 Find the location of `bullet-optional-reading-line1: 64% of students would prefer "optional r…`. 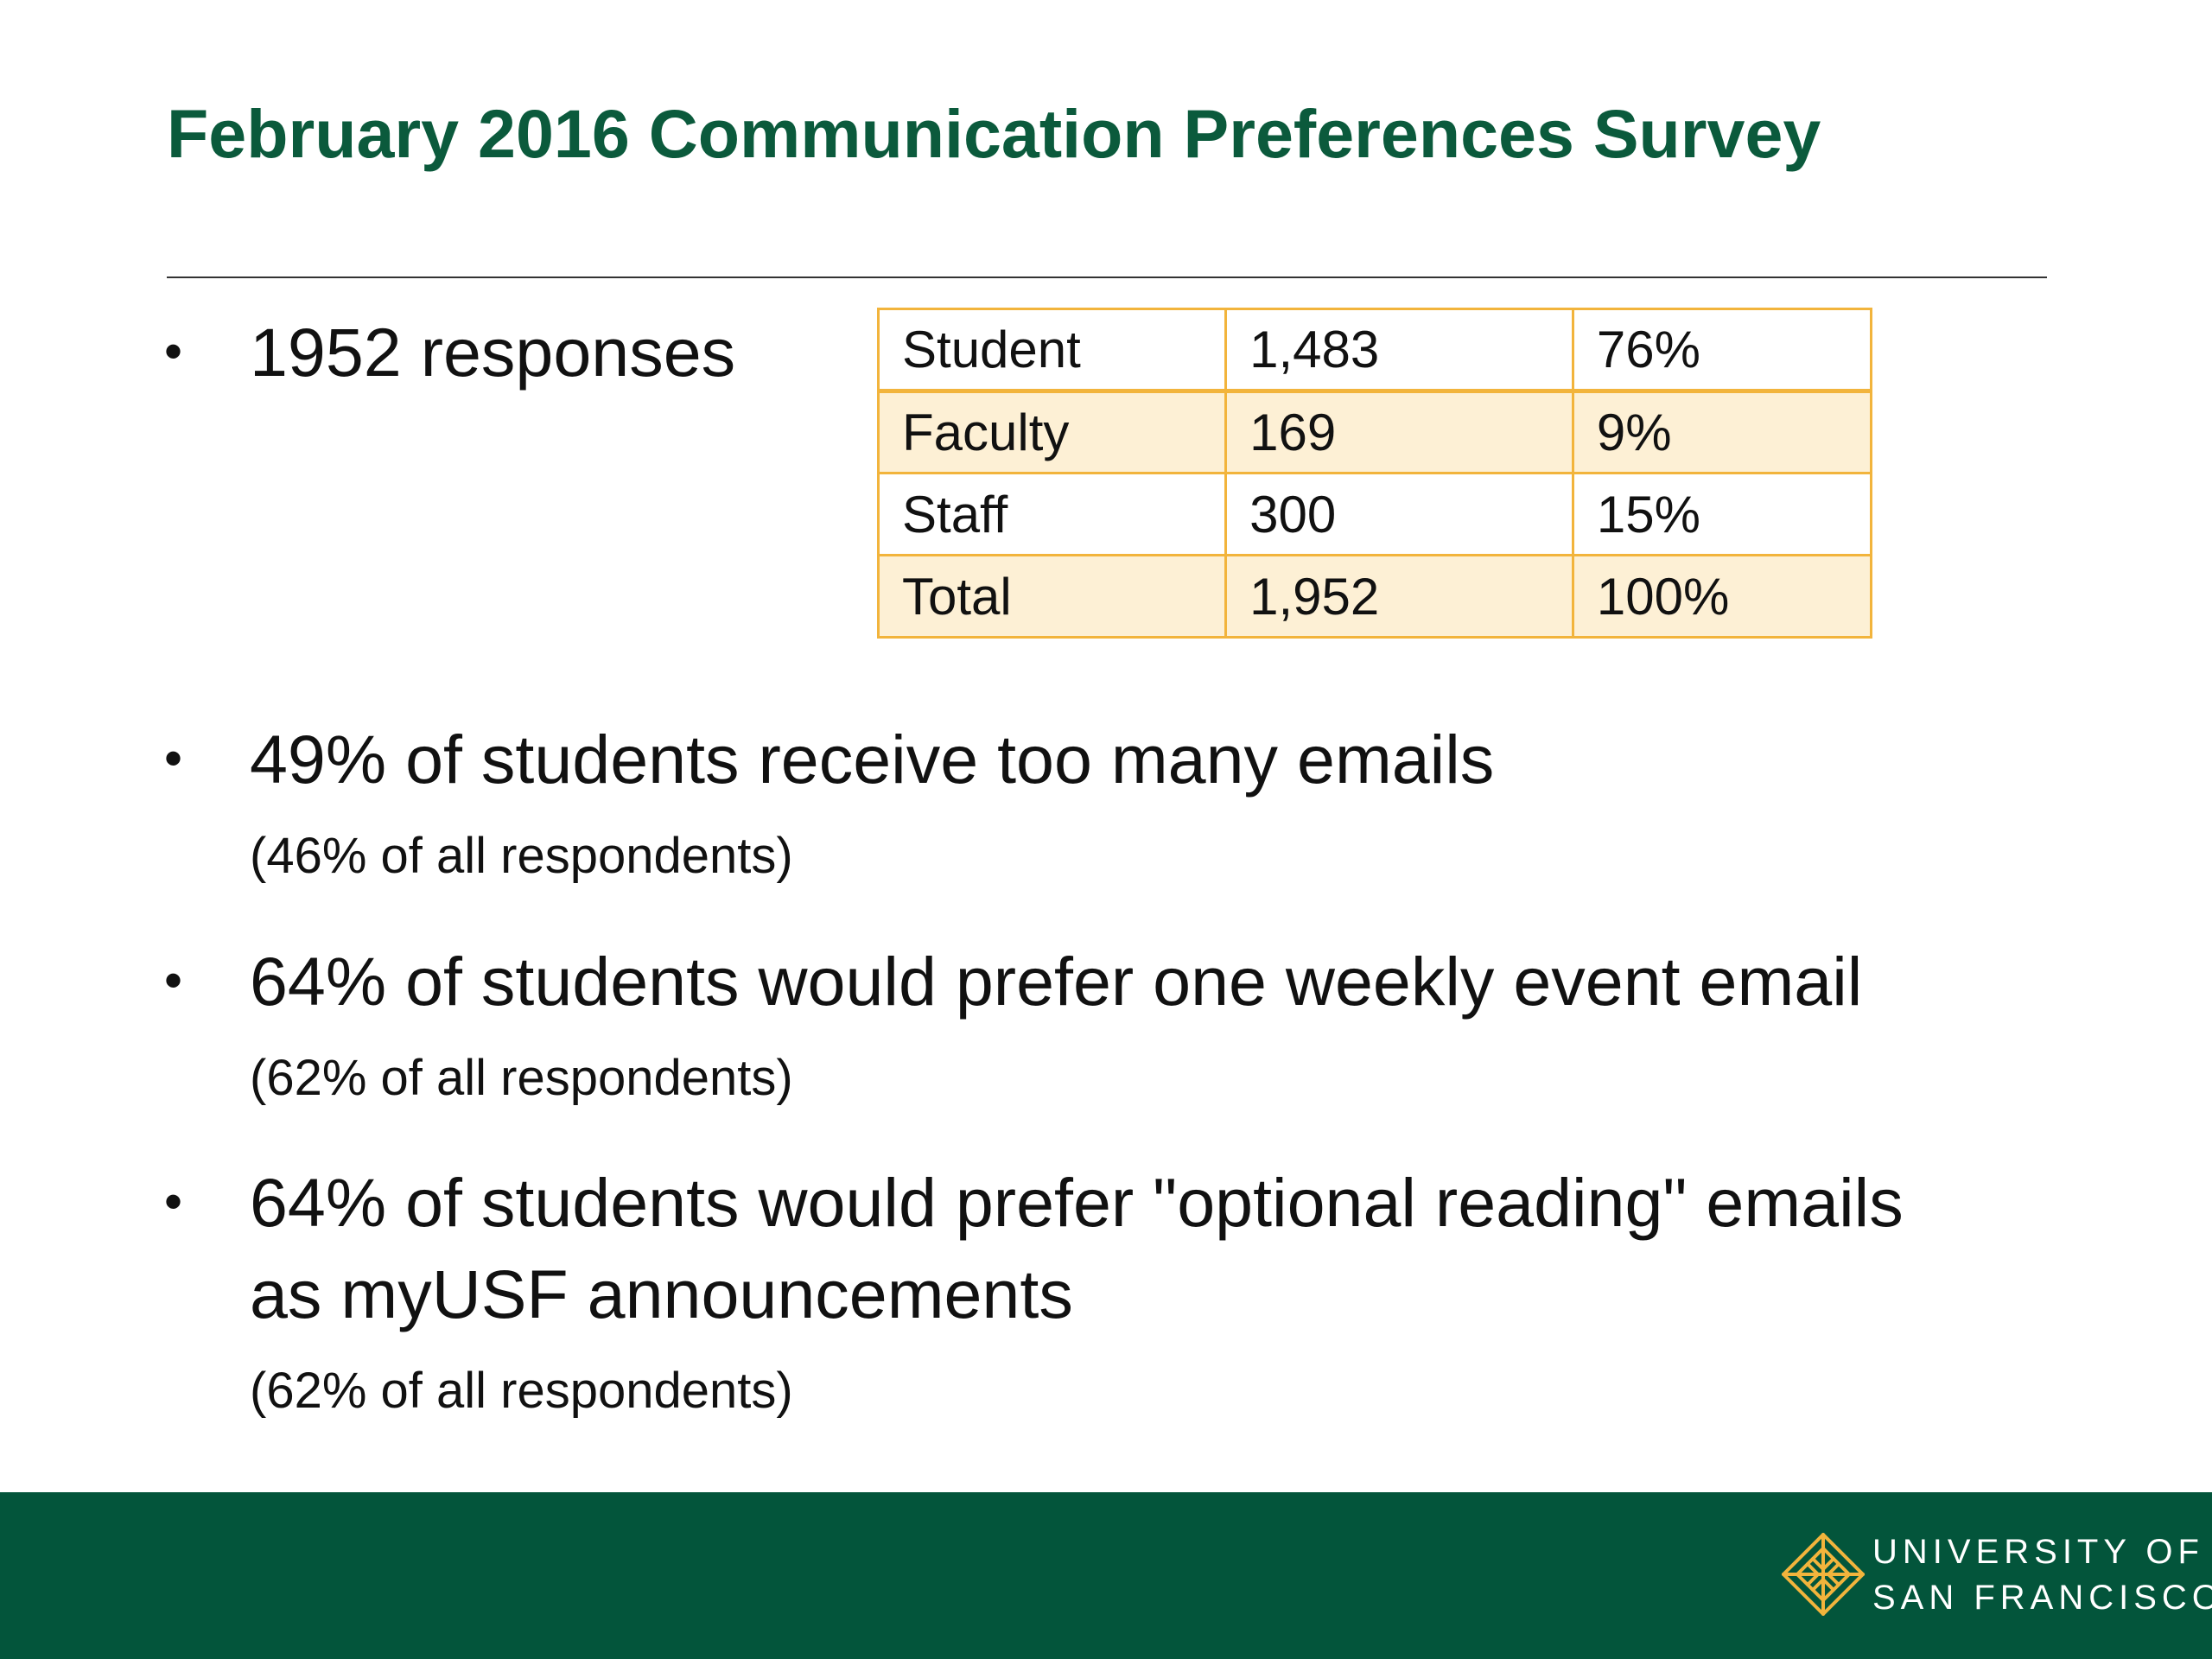

bullet-optional-reading-line1: 64% of students would prefer "optional r… is located at coordinates (1077, 1202).